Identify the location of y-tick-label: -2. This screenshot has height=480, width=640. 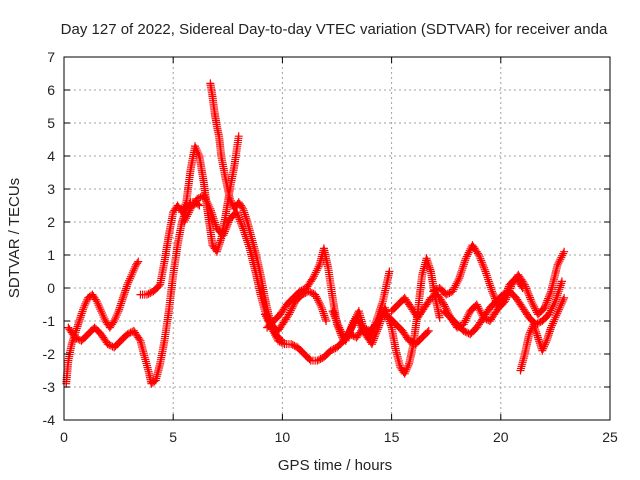
(49, 354).